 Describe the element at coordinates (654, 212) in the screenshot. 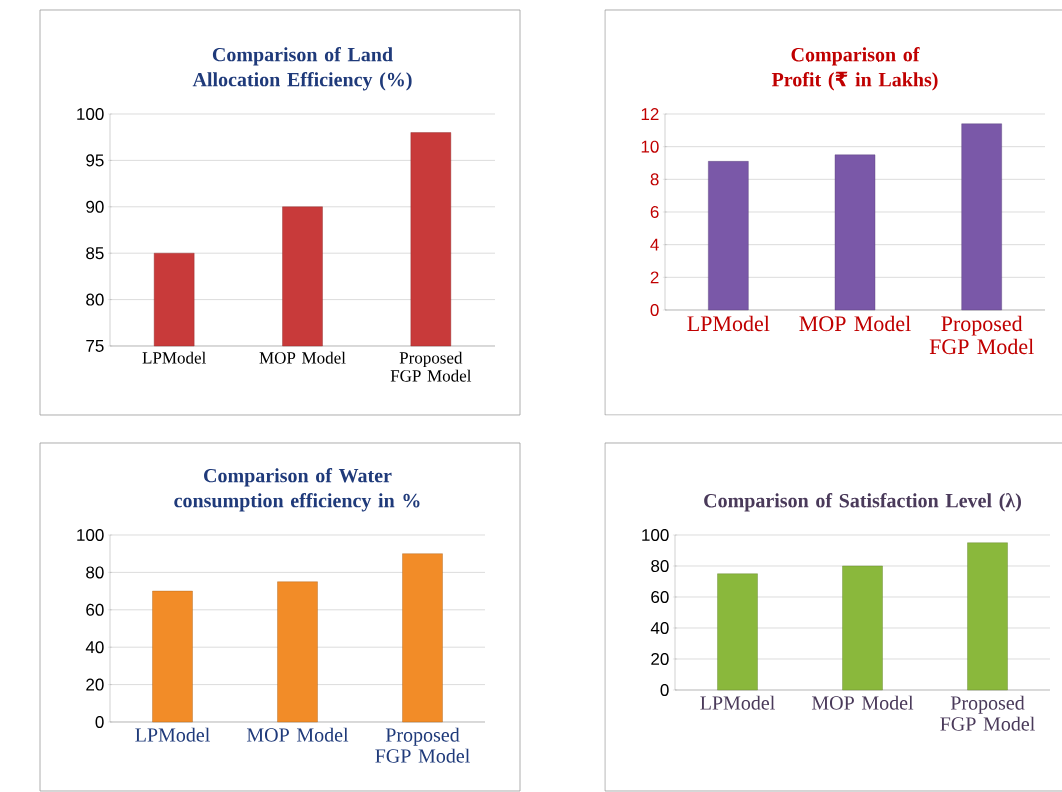

I see `y-tick-label: 6` at that location.